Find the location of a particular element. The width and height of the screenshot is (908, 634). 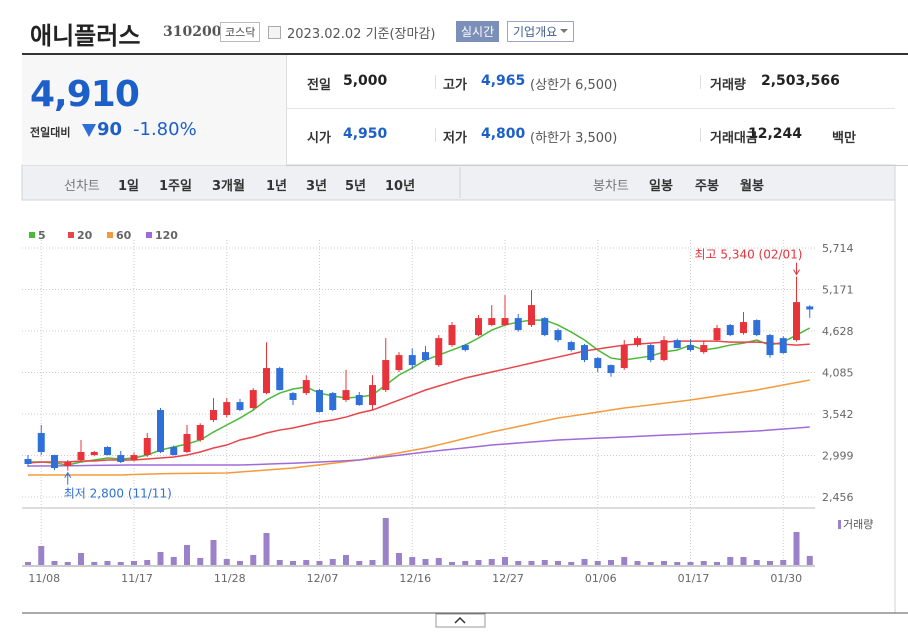

collapse-icon is located at coordinates (460, 620).